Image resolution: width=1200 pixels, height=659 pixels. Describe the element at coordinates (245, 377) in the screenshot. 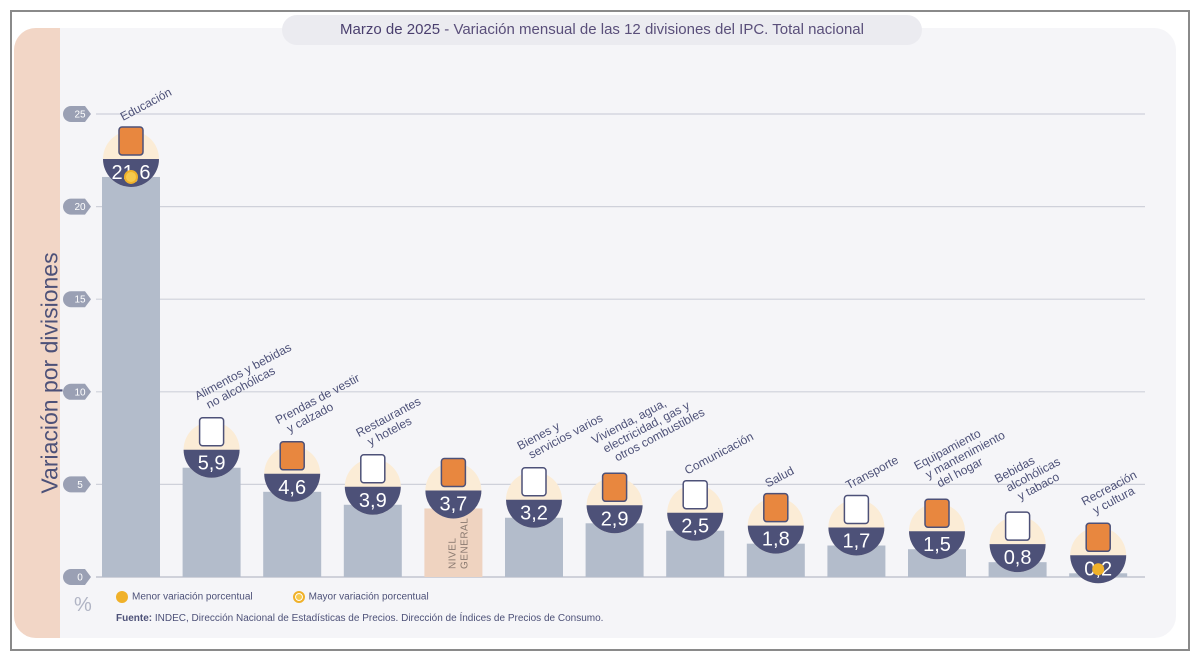

I see `category-label: Alimentos y bebidasno alcohólicas` at that location.